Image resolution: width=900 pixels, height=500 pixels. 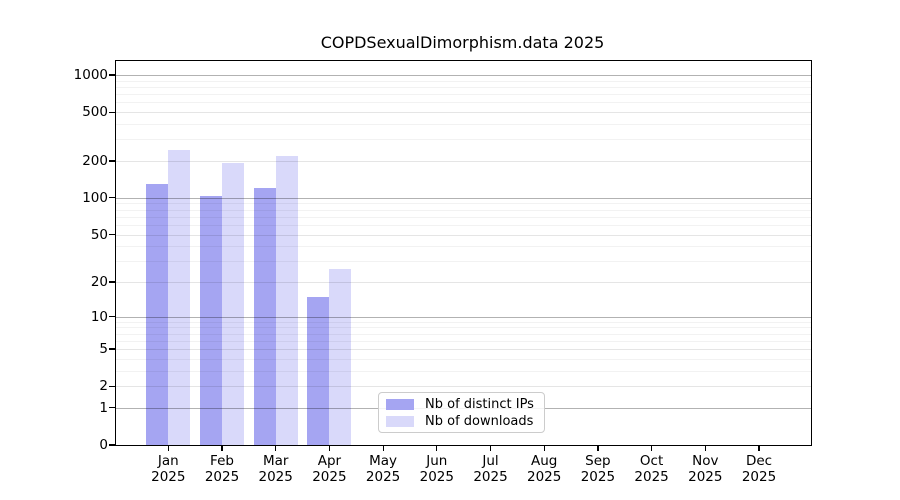 I want to click on y-tick-label: 10, so click(x=99, y=316).